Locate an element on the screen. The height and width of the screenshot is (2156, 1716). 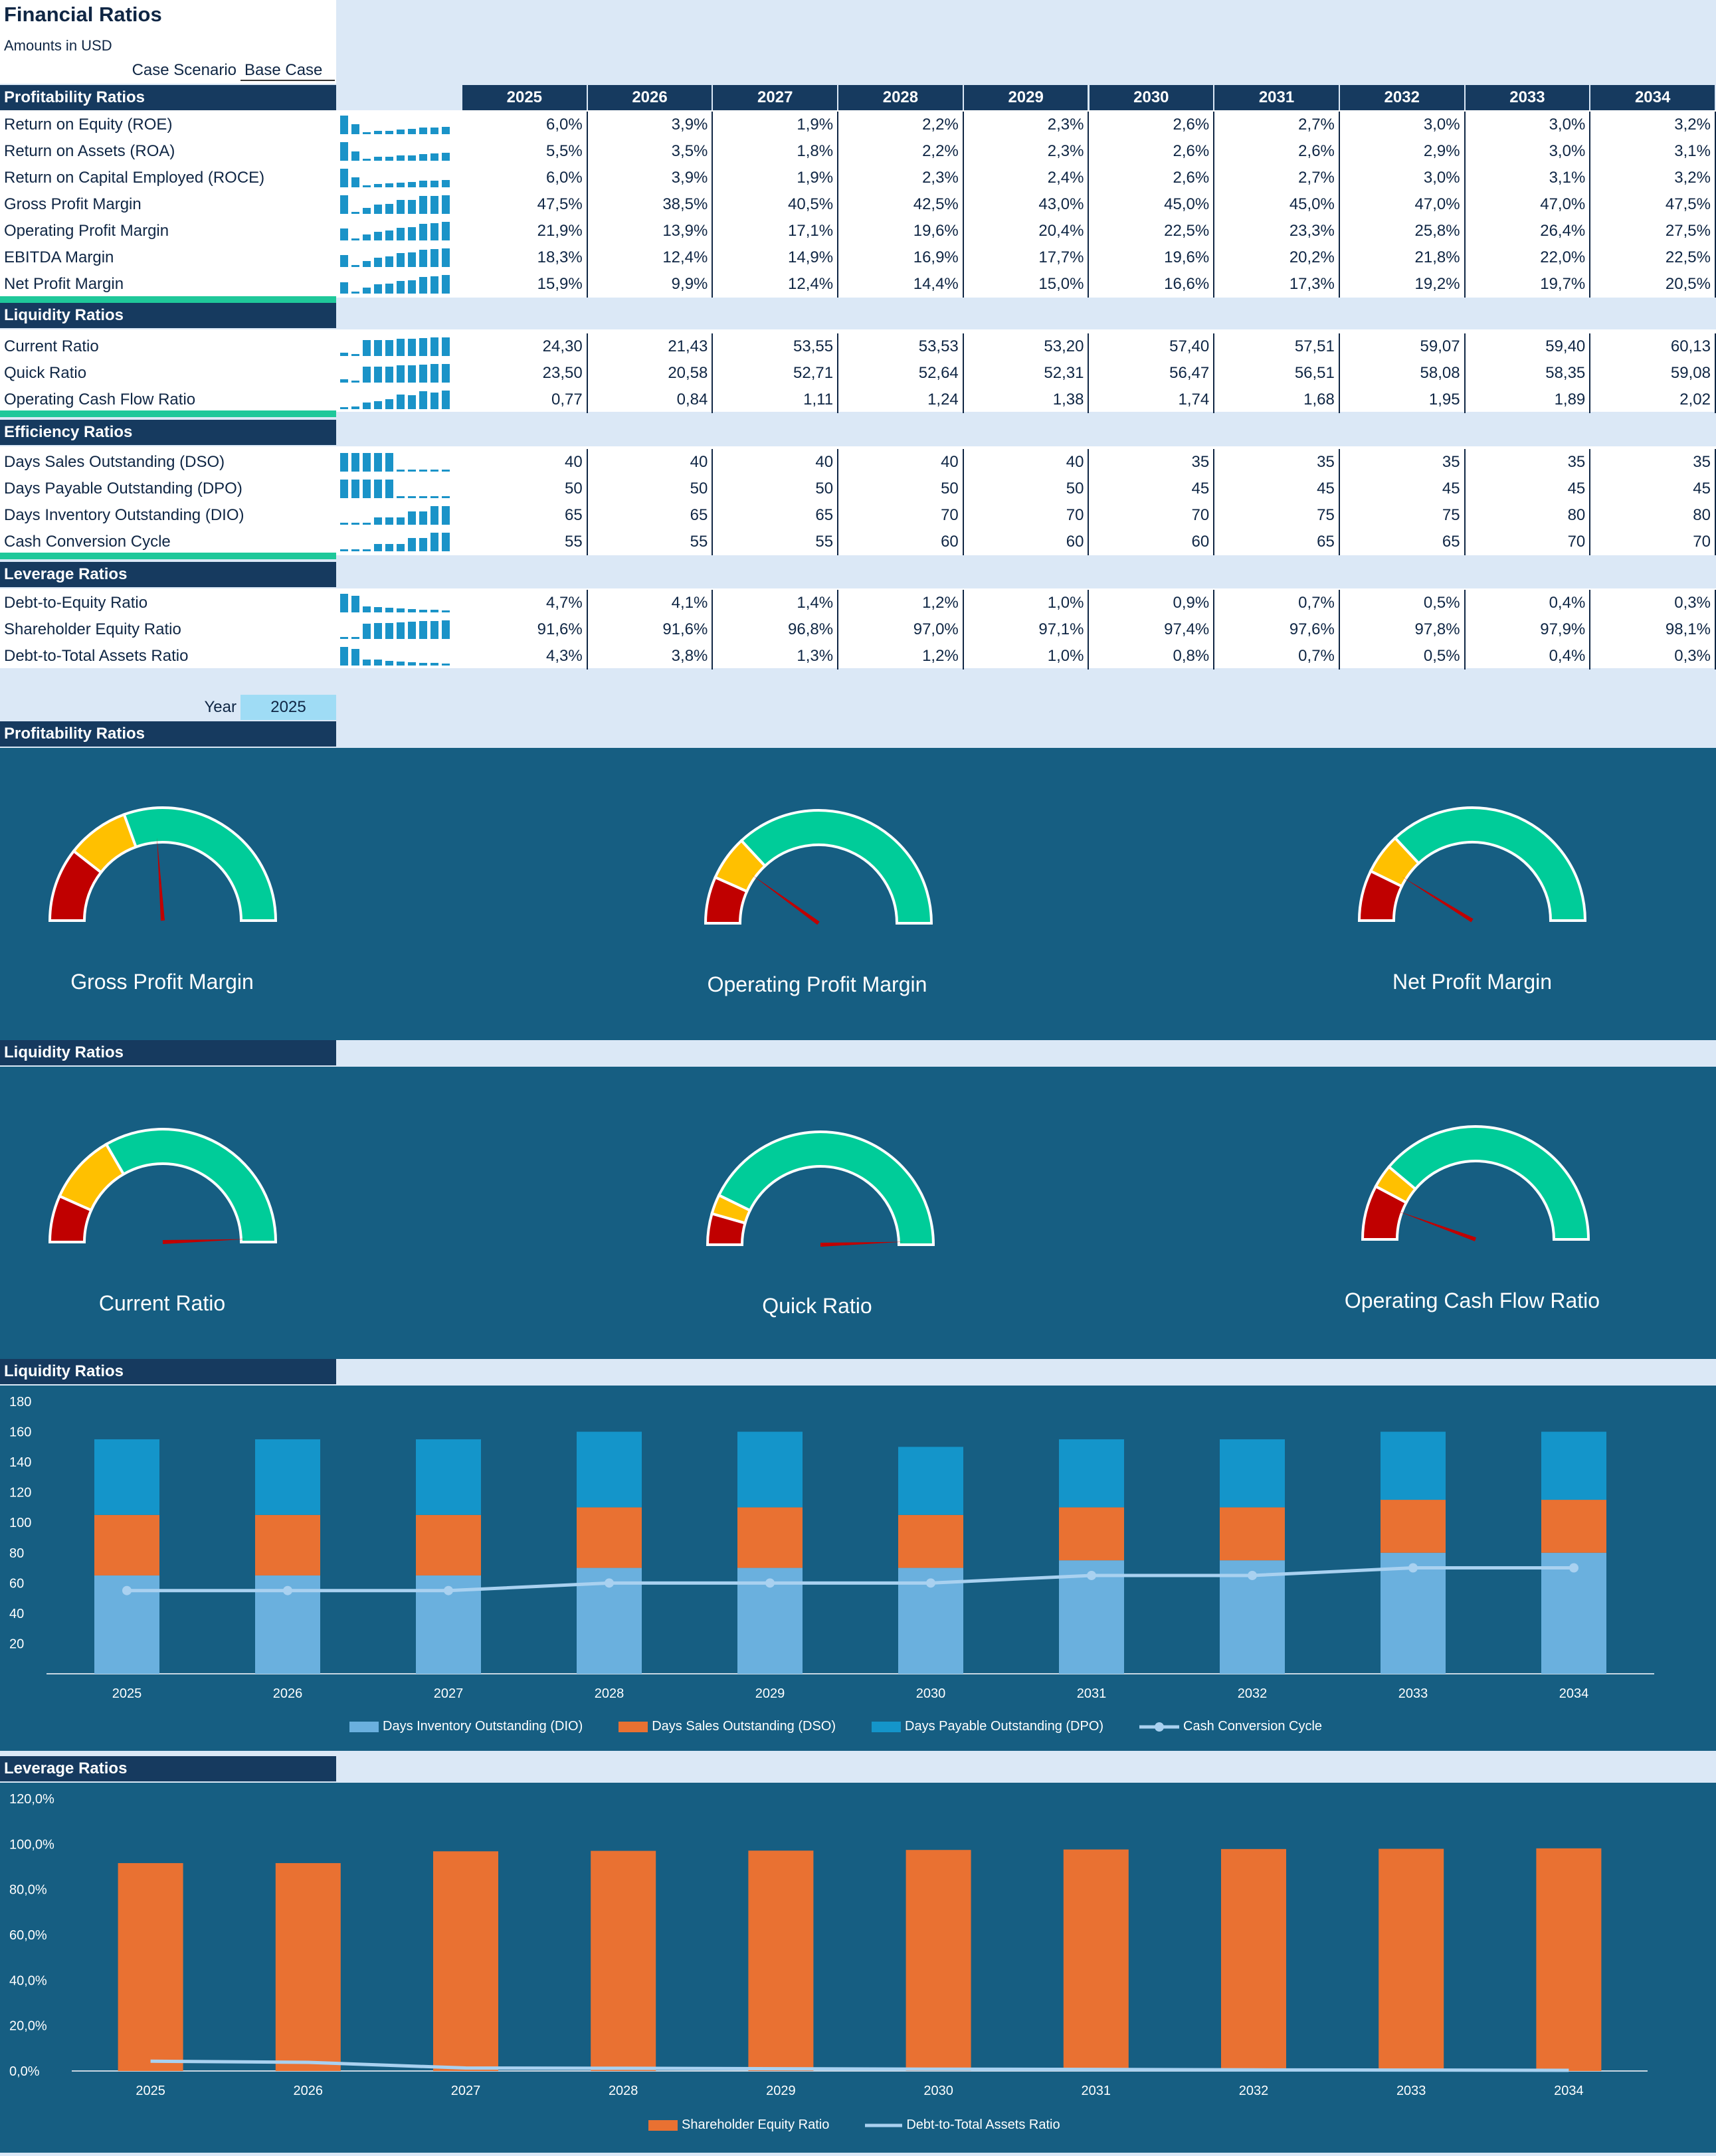
liquidity-gauges-header: Liquidity Ratios is located at coordinates (168, 1052).